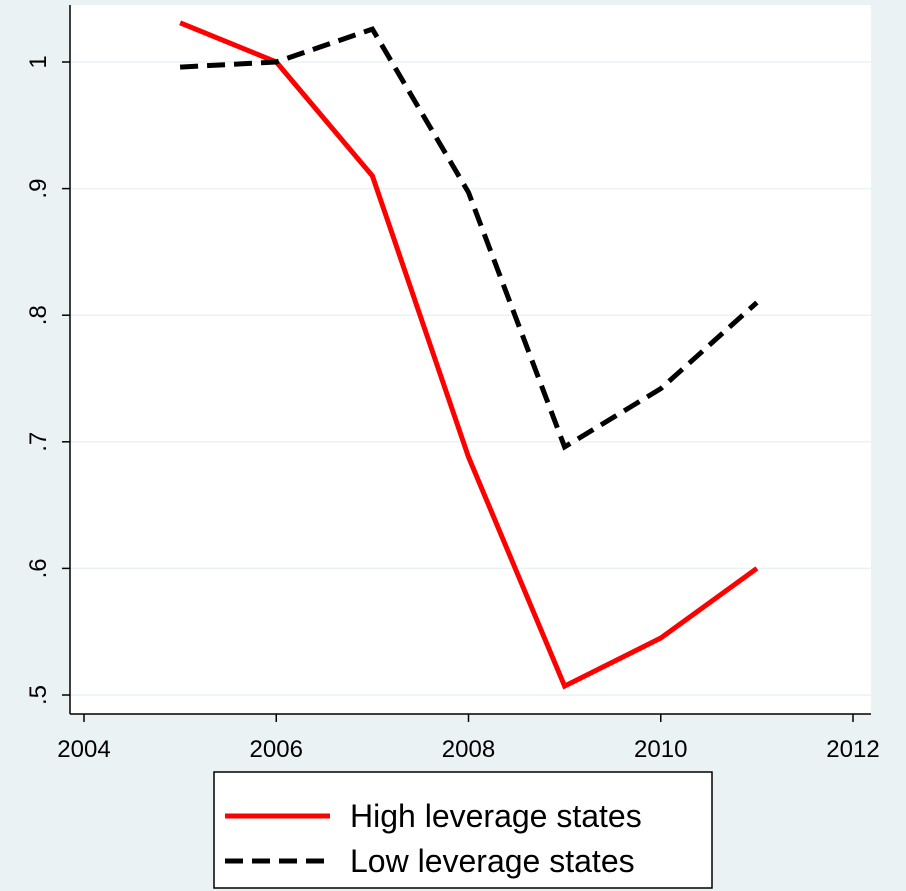 The image size is (906, 891). I want to click on y-tick-label-3: .8, so click(38, 315).